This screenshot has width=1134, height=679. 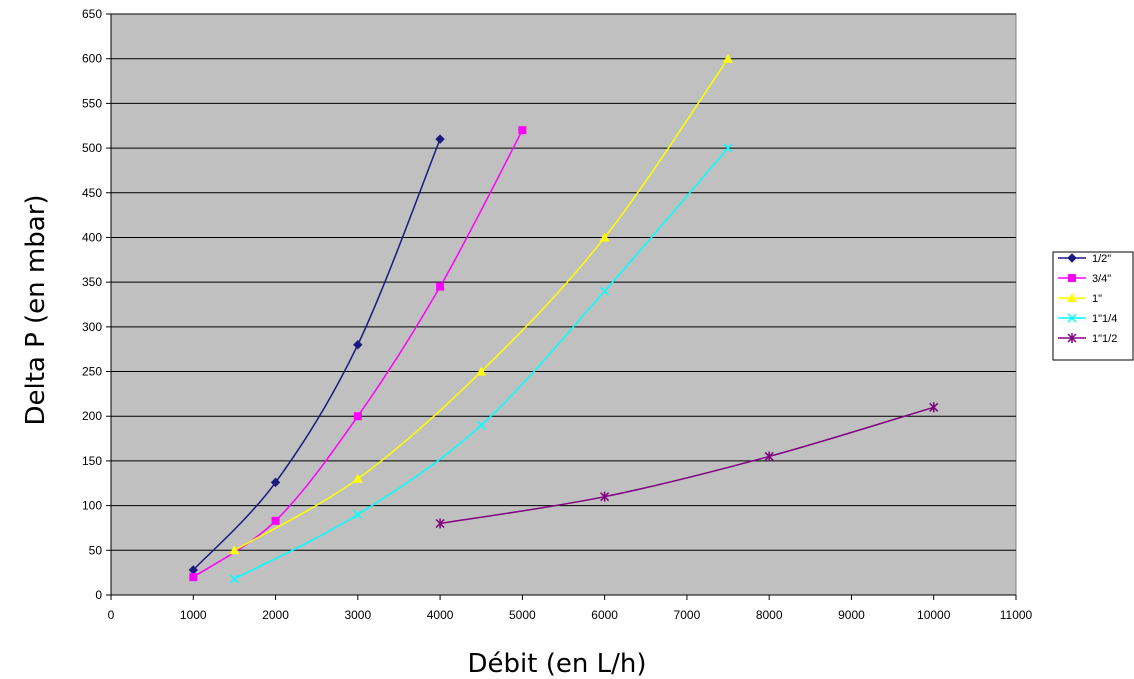 What do you see at coordinates (1084, 259) in the screenshot?
I see `legend-item: 1/2"` at bounding box center [1084, 259].